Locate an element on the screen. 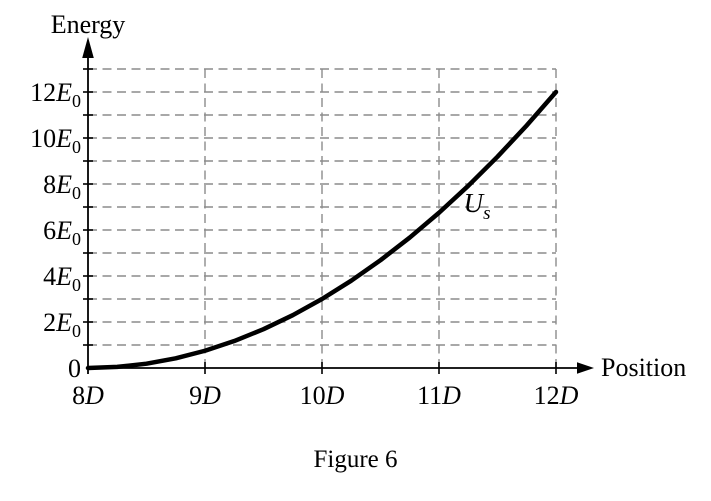 This screenshot has height=501, width=711. y-tick-label-6: 6E0 is located at coordinates (62, 232).